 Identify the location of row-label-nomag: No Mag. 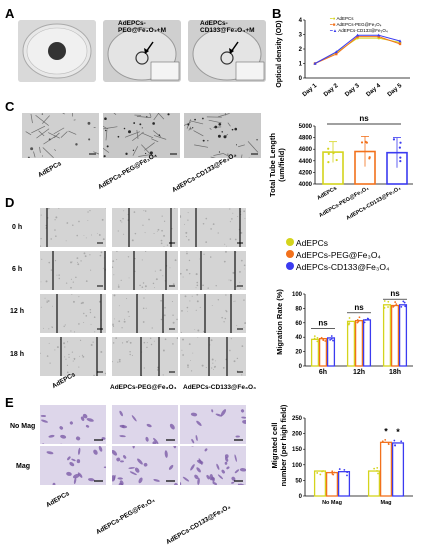
(23, 426).